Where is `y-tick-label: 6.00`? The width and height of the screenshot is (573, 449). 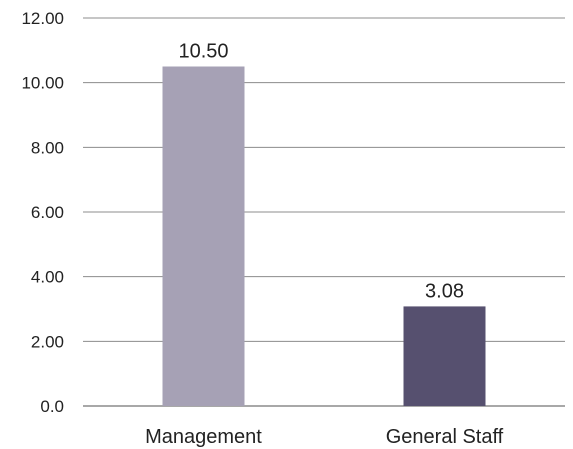 y-tick-label: 6.00 is located at coordinates (47, 212).